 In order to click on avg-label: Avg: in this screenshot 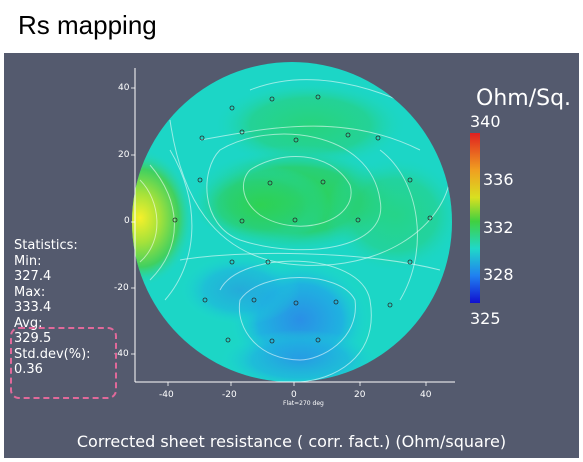, I will do `click(28, 323)`.